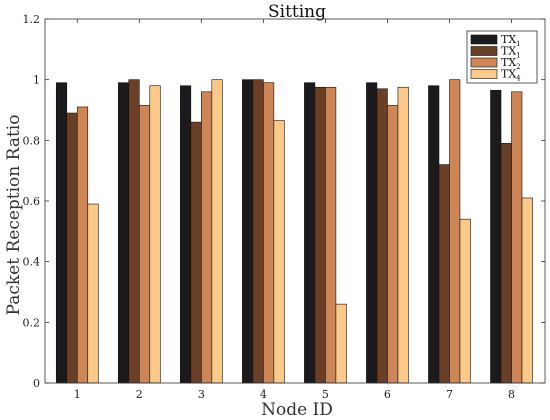  I want to click on y-tick-label: 1.2, so click(32, 19).